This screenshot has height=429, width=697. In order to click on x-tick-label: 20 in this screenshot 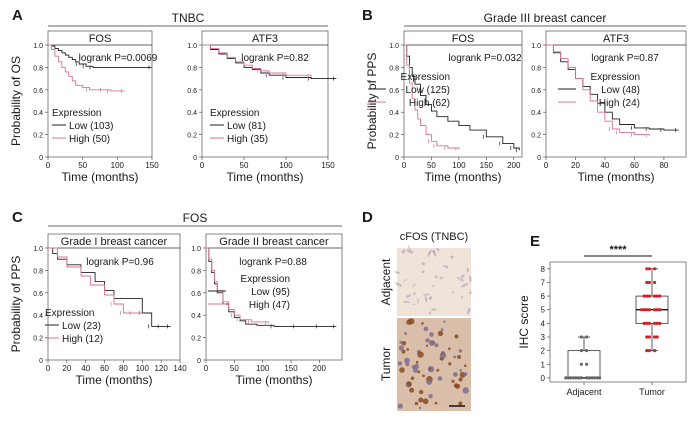, I will do `click(66, 368)`.